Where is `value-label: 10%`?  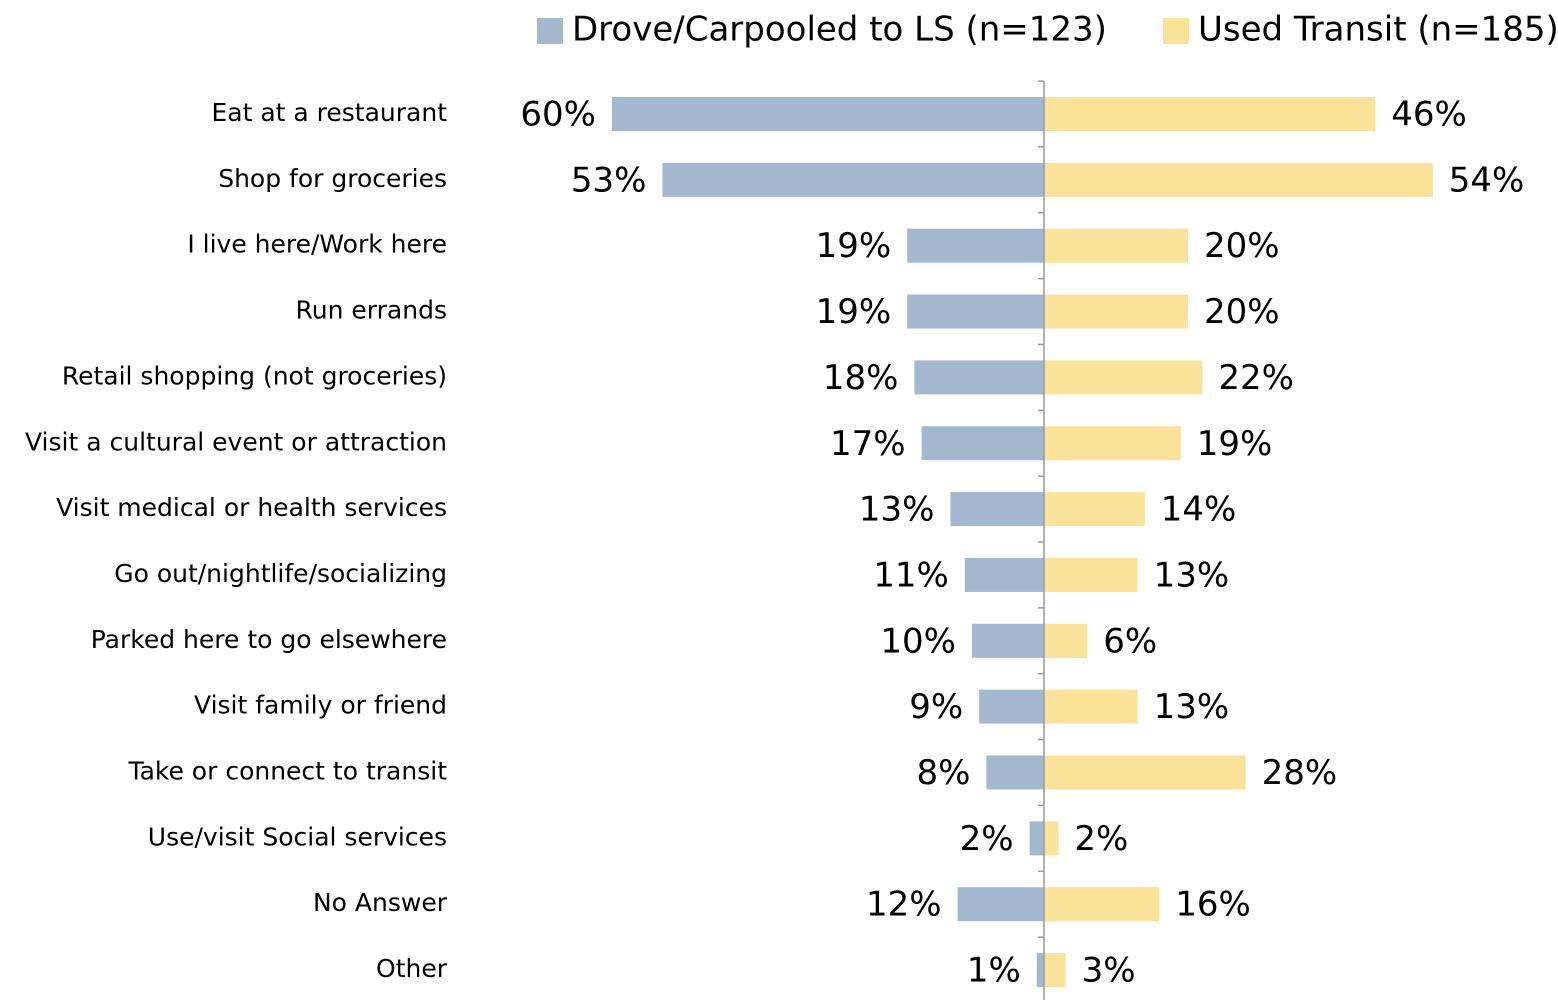 value-label: 10% is located at coordinates (918, 641).